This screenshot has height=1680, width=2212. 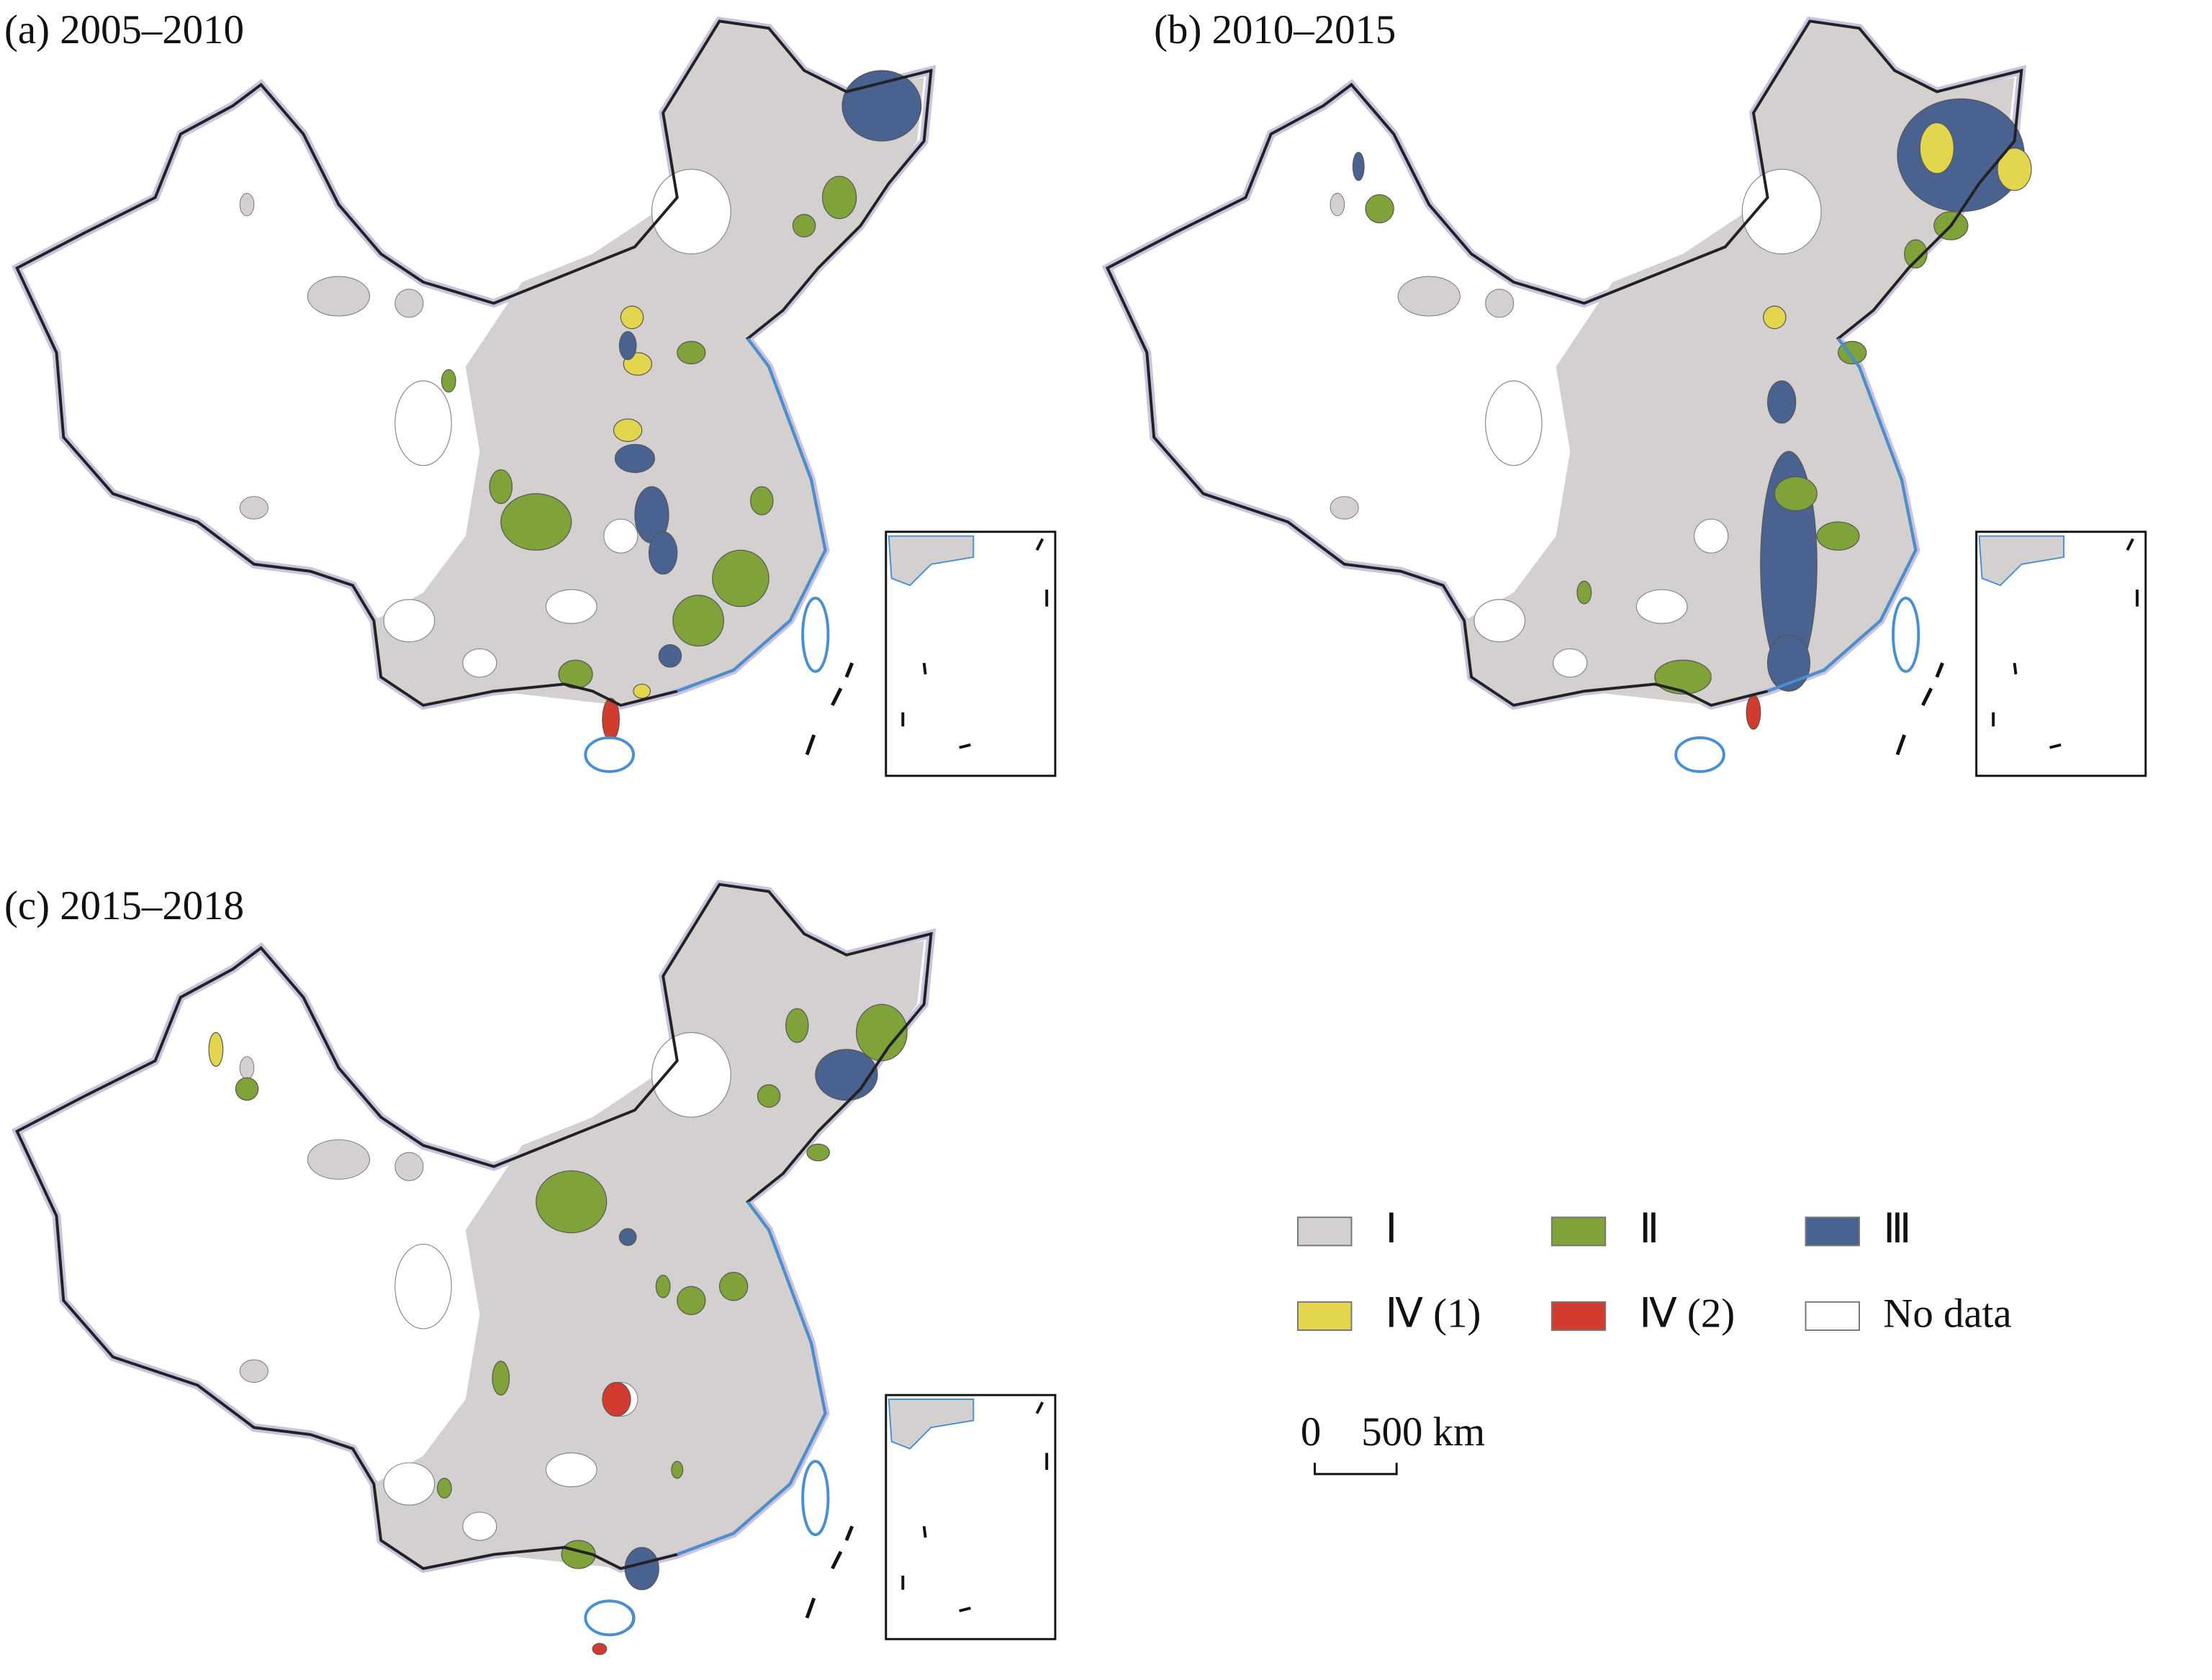 I want to click on scale-start: 0, so click(x=1311, y=1432).